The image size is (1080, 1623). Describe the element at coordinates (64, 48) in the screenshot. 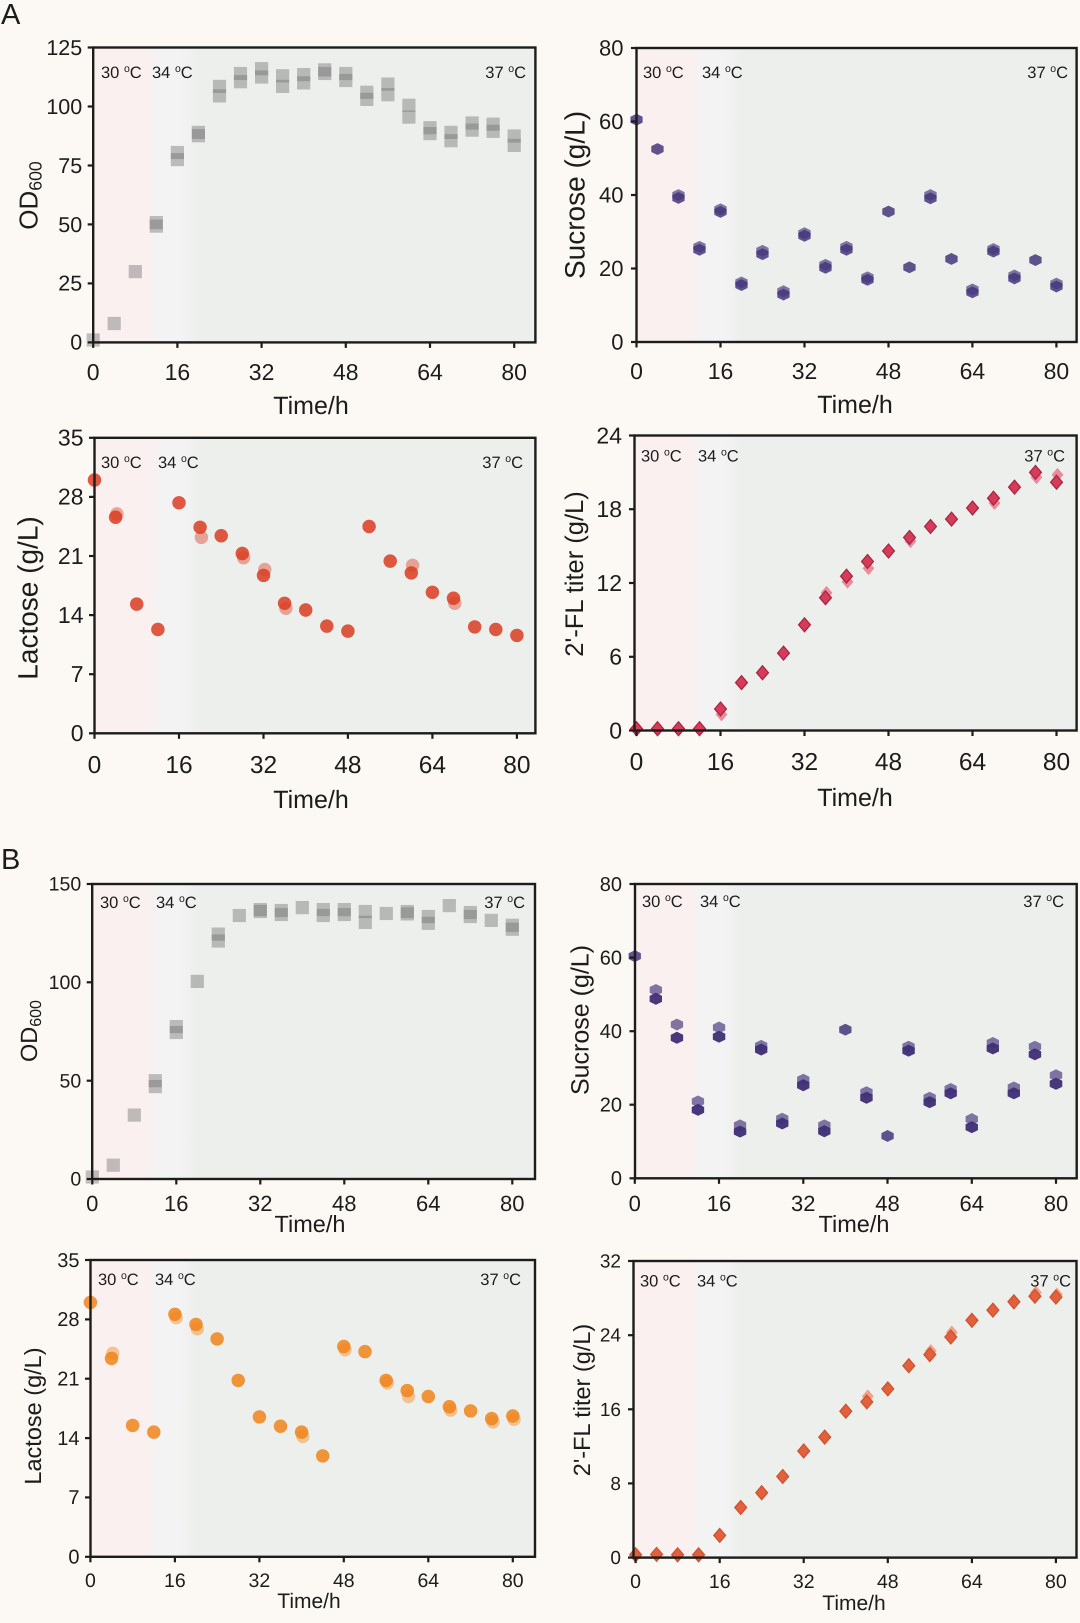

I see `svg-text: 125` at that location.